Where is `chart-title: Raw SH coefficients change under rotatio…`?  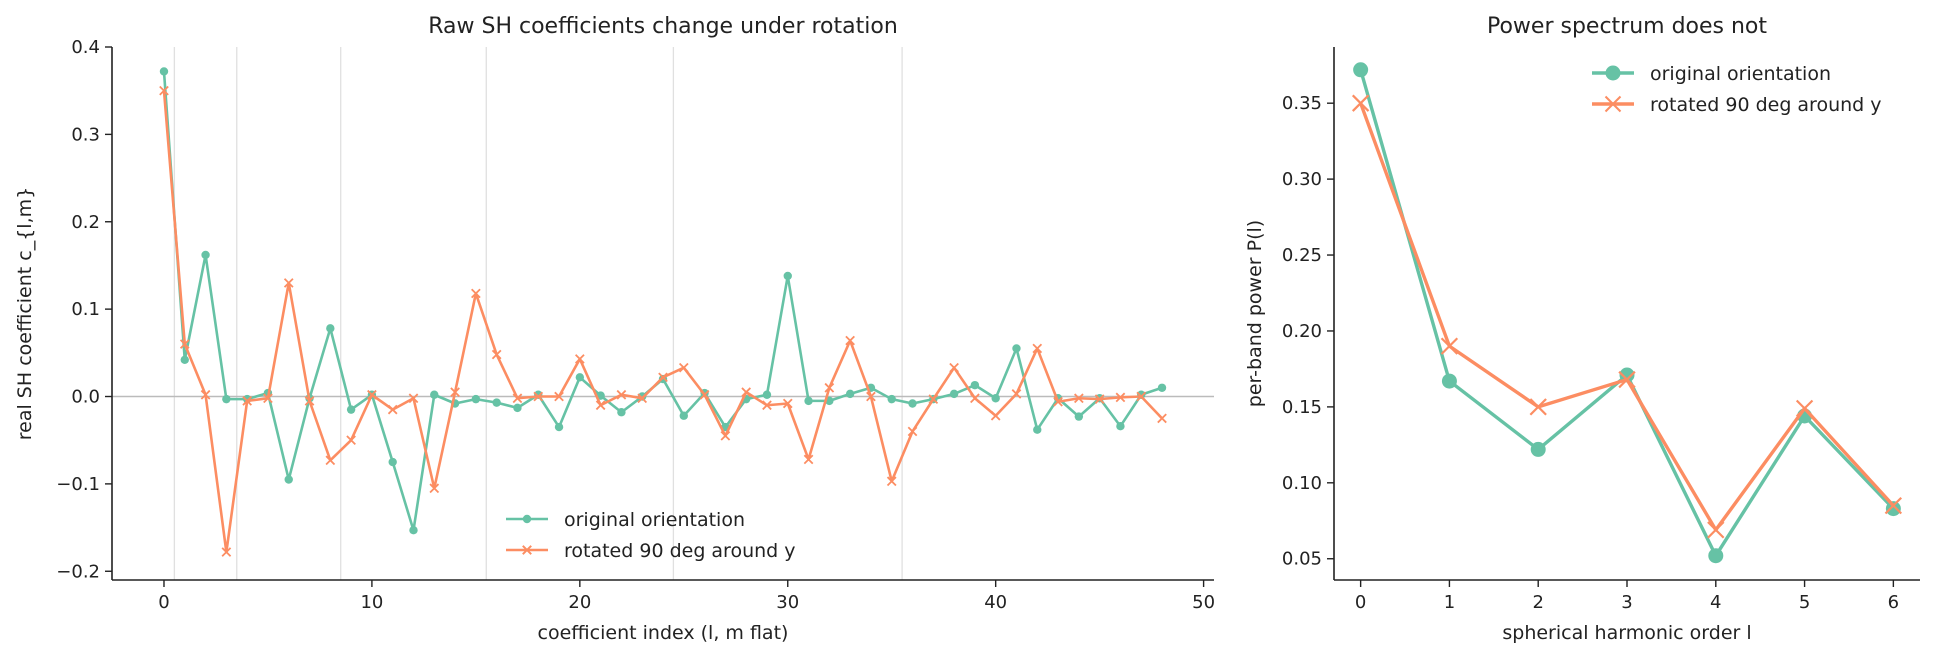 chart-title: Raw SH coefficients change under rotatio… is located at coordinates (663, 26).